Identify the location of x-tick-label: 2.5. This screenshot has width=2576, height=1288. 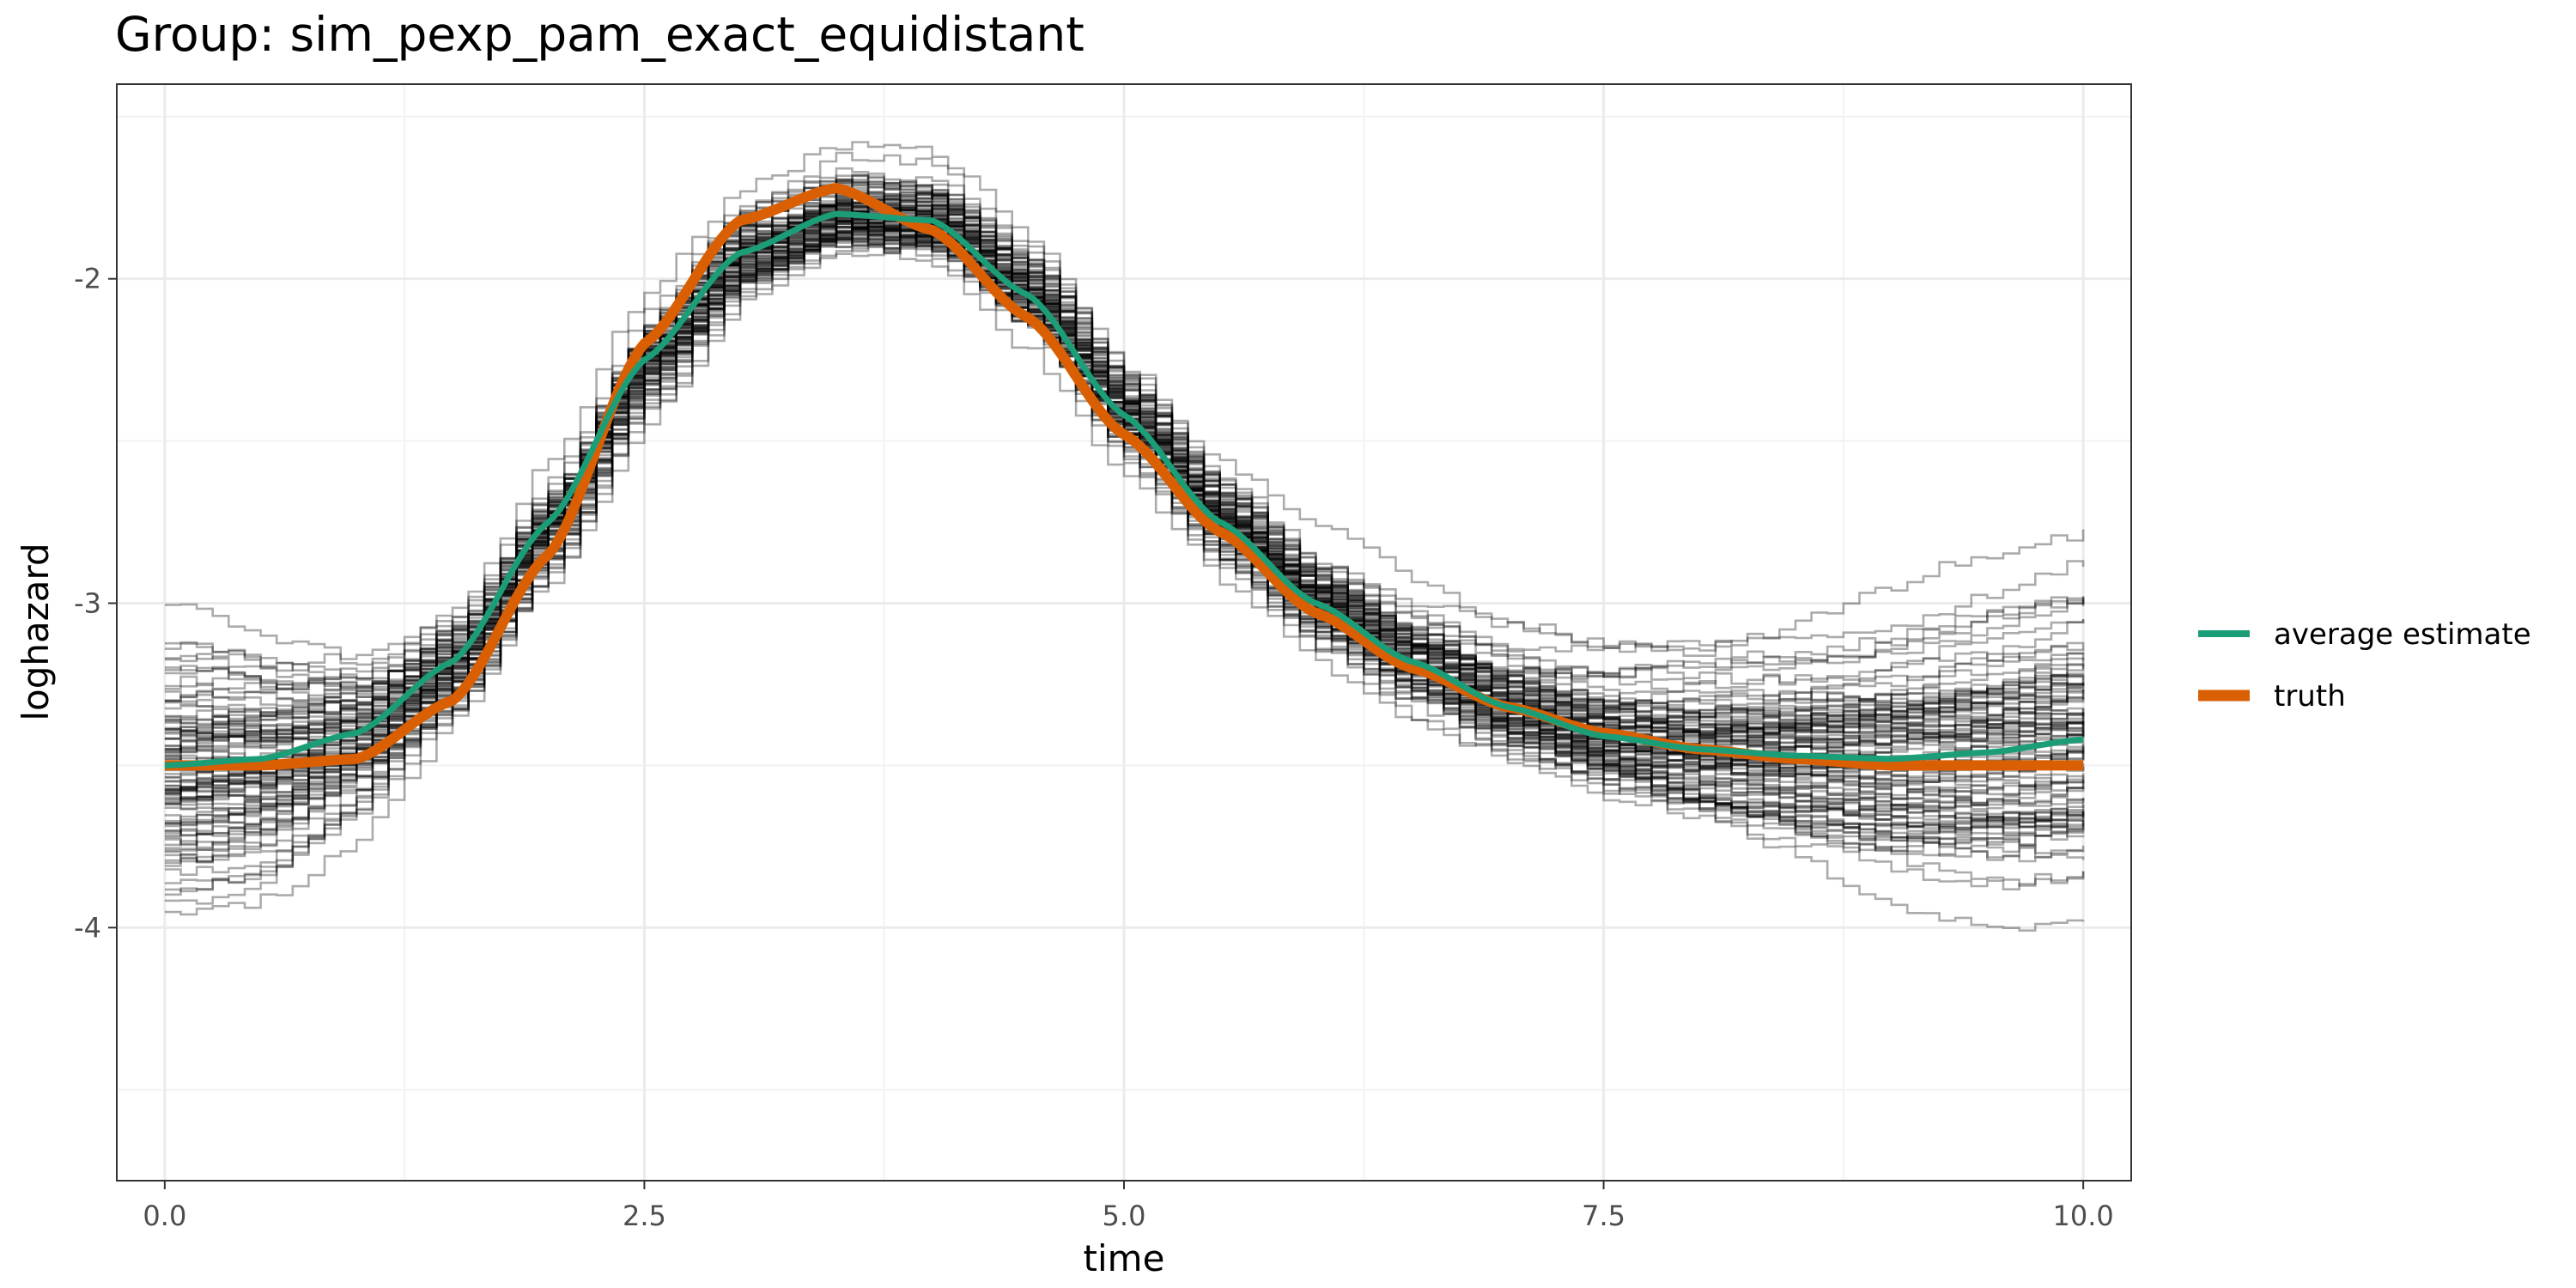
(644, 1216).